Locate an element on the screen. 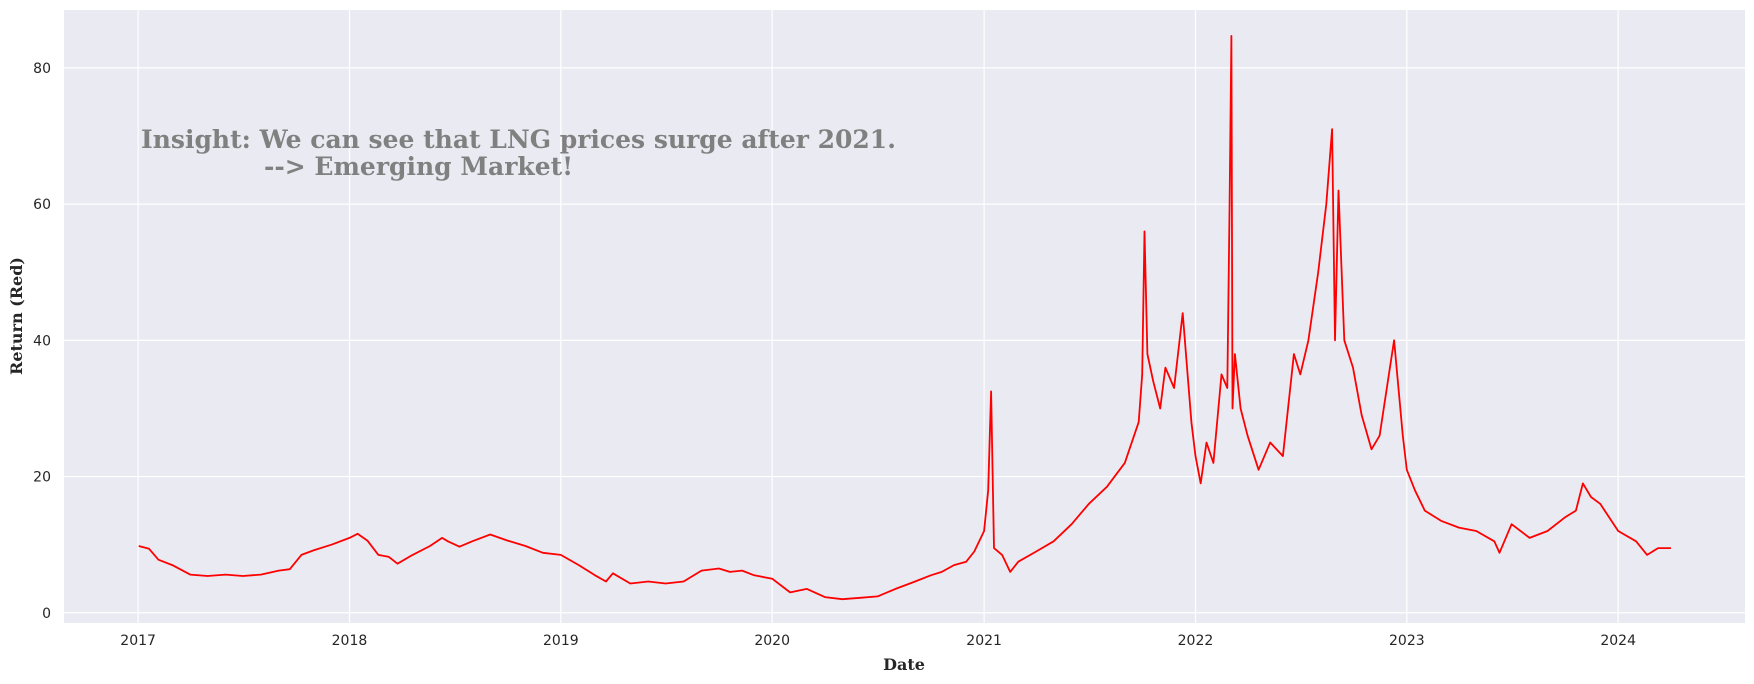  y-tick-label: 60 is located at coordinates (42, 205).